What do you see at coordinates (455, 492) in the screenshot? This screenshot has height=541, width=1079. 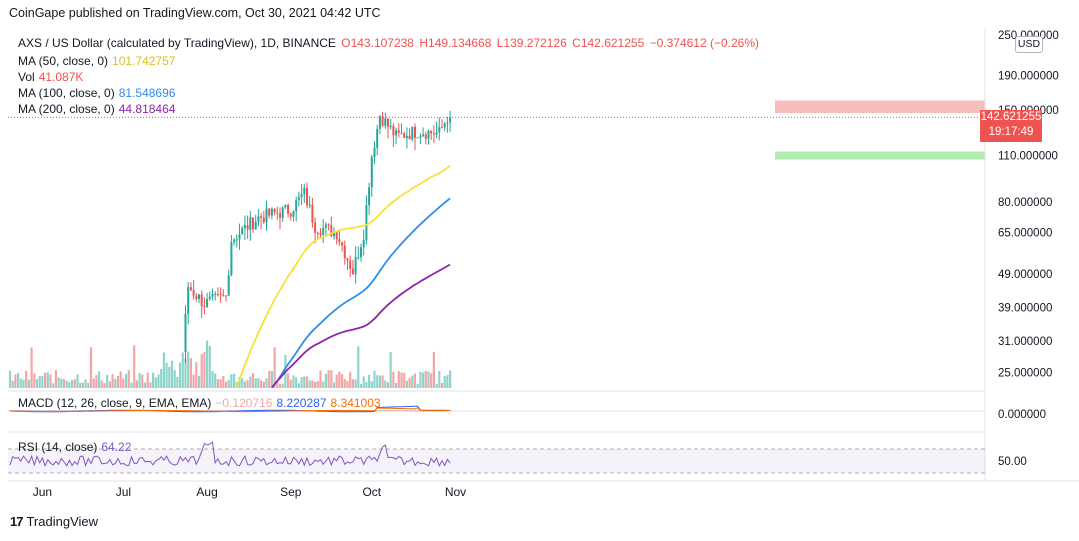 I see `x-tick-label: Nov` at bounding box center [455, 492].